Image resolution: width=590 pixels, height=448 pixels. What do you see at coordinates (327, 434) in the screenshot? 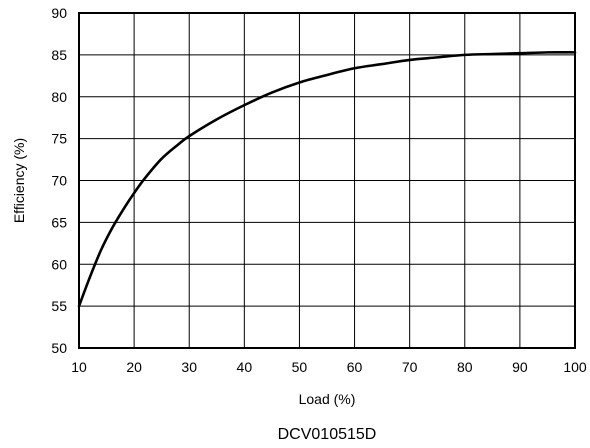
I see `chart-caption: DCV010515D` at bounding box center [327, 434].